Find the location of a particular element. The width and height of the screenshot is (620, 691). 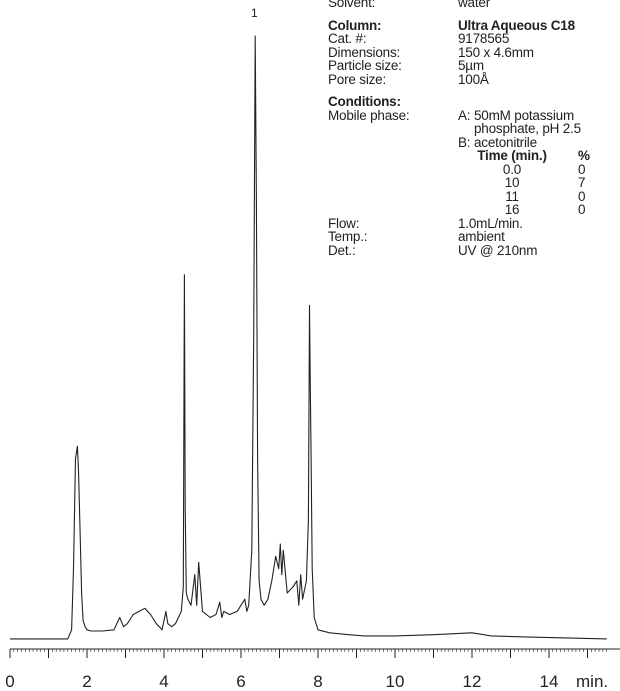

solvent-label: Solvent: is located at coordinates (352, 5).